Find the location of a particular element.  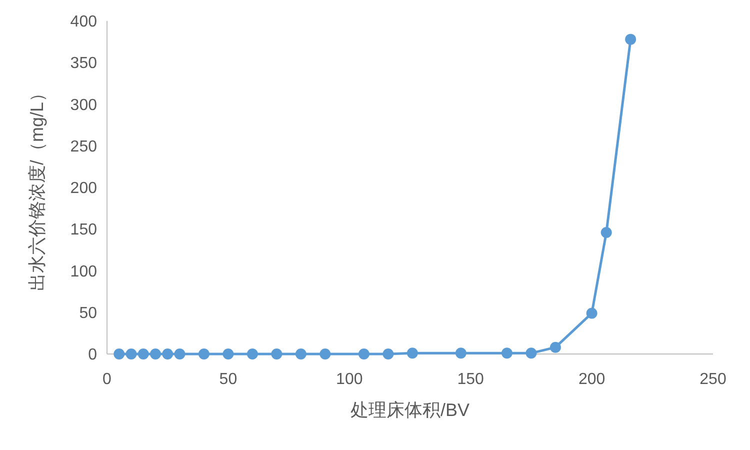

y-tick-label: 50 is located at coordinates (88, 313).